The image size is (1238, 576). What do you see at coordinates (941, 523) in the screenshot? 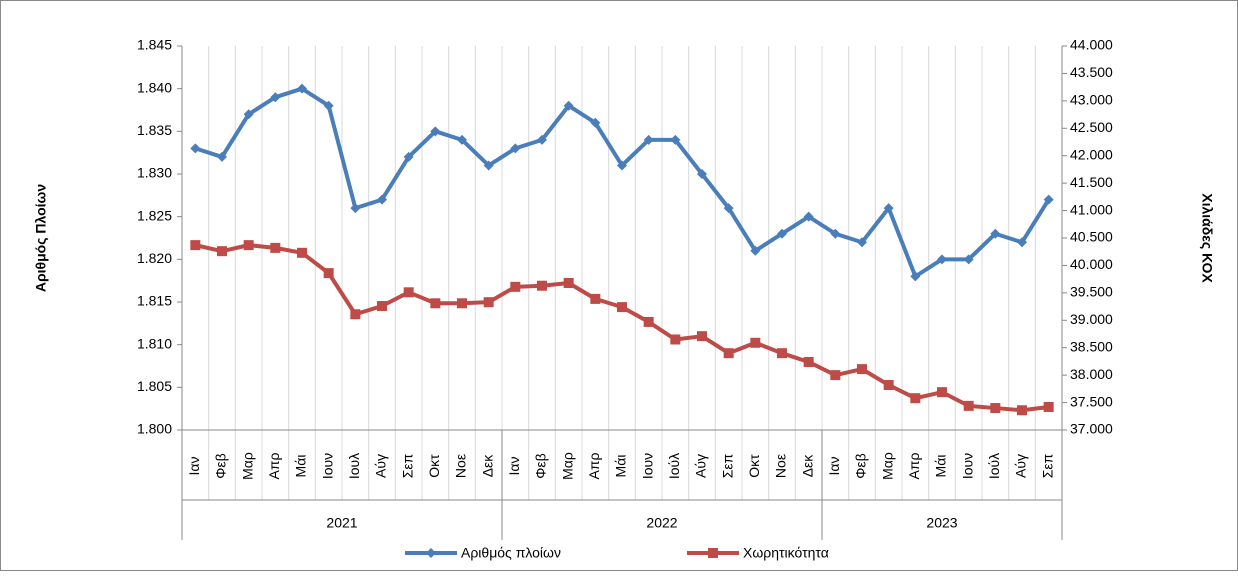
I see `year-label: 2023` at bounding box center [941, 523].